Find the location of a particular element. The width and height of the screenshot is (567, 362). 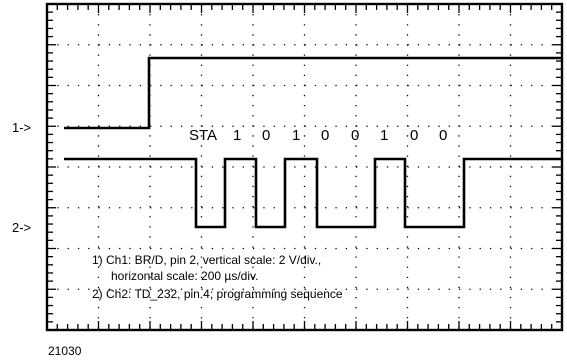

start-bit-label: STA is located at coordinates (203, 135).